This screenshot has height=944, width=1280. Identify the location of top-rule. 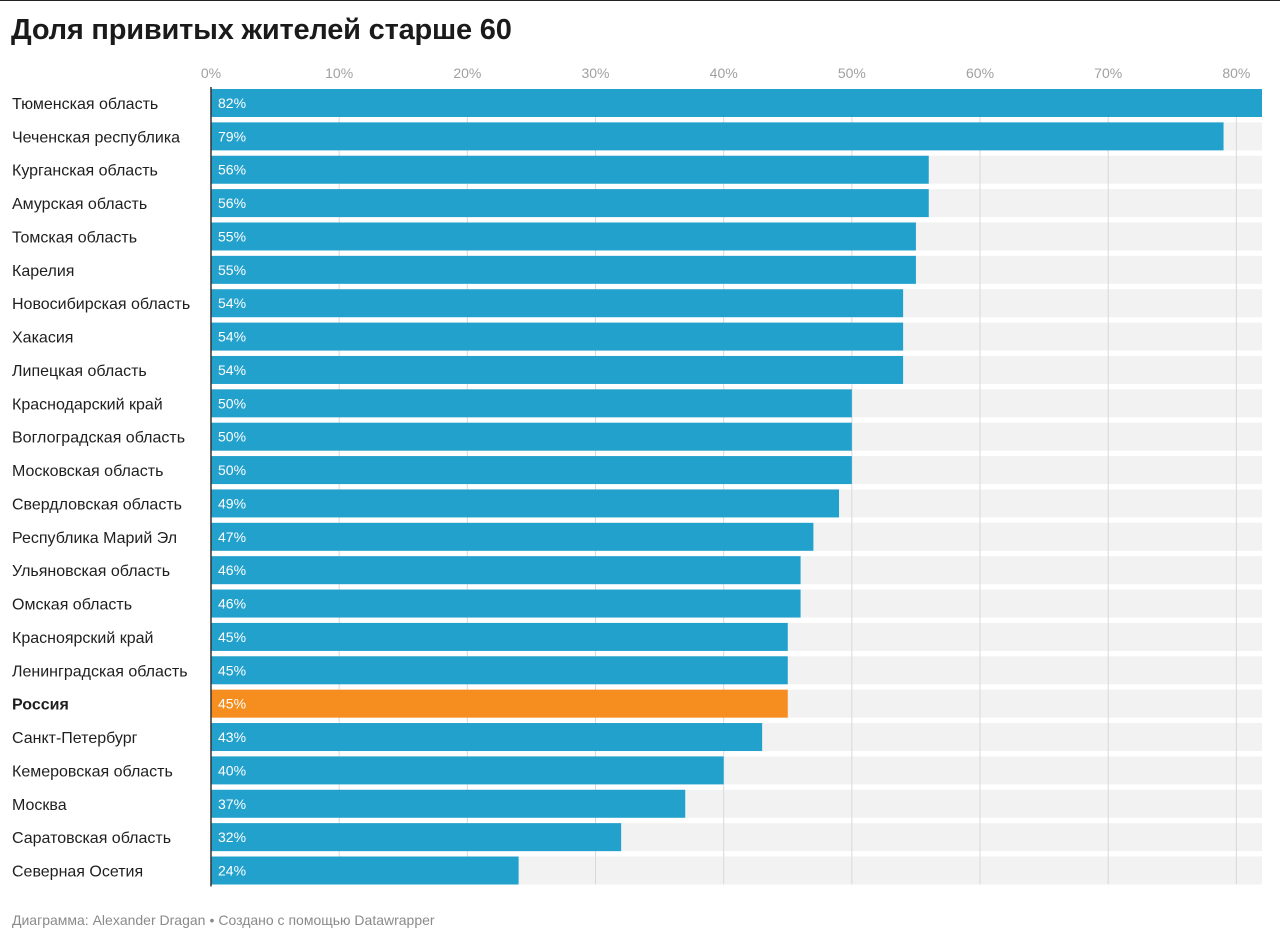
(640, 0).